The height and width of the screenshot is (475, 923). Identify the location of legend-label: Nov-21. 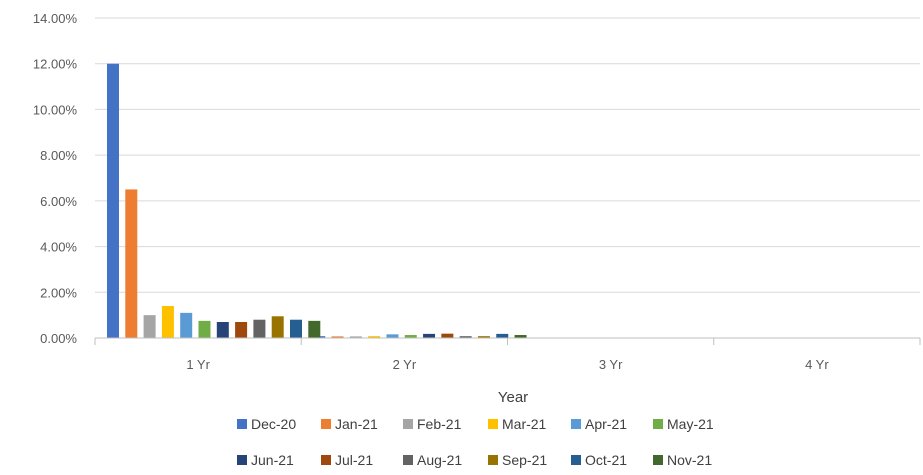
(689, 460).